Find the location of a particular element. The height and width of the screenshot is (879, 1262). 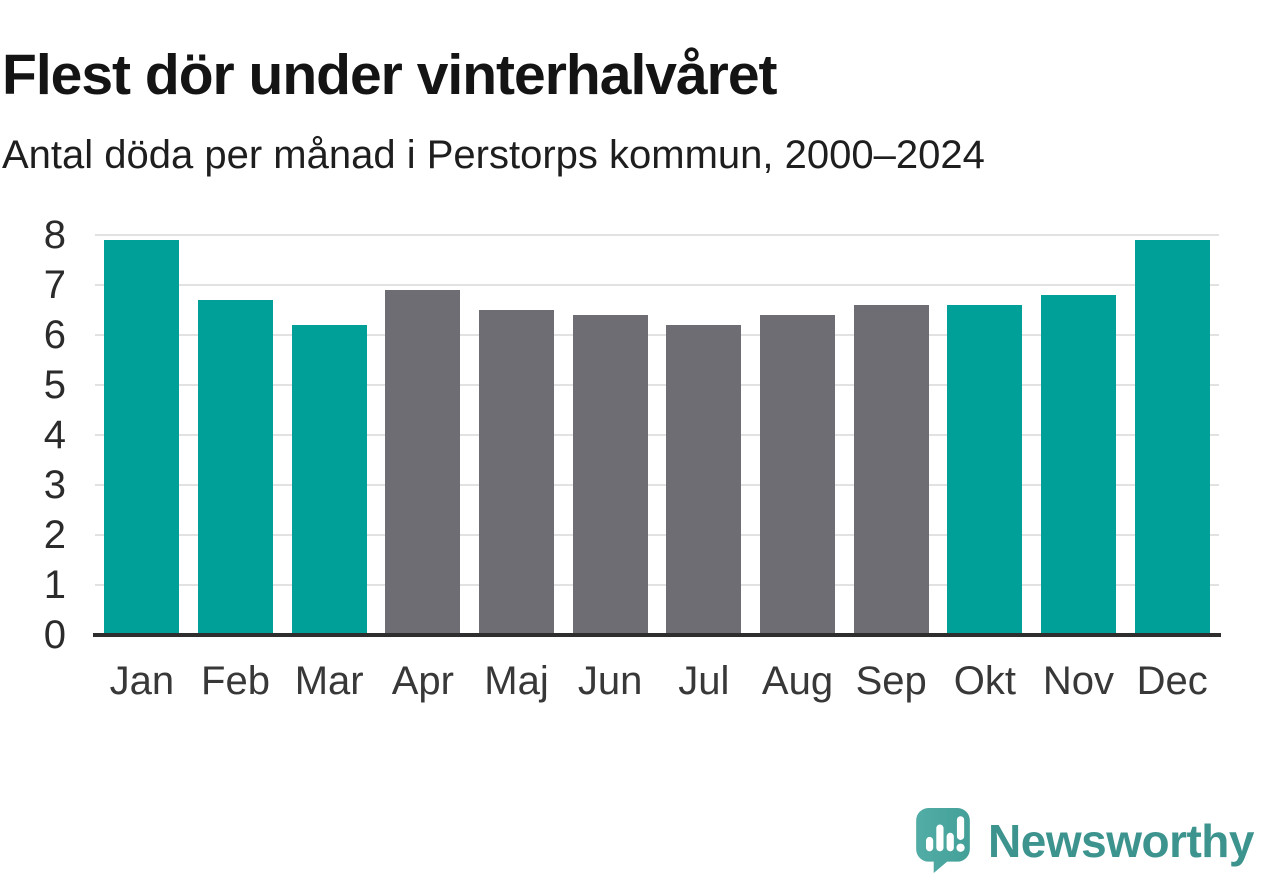

bar-maj is located at coordinates (516, 472).